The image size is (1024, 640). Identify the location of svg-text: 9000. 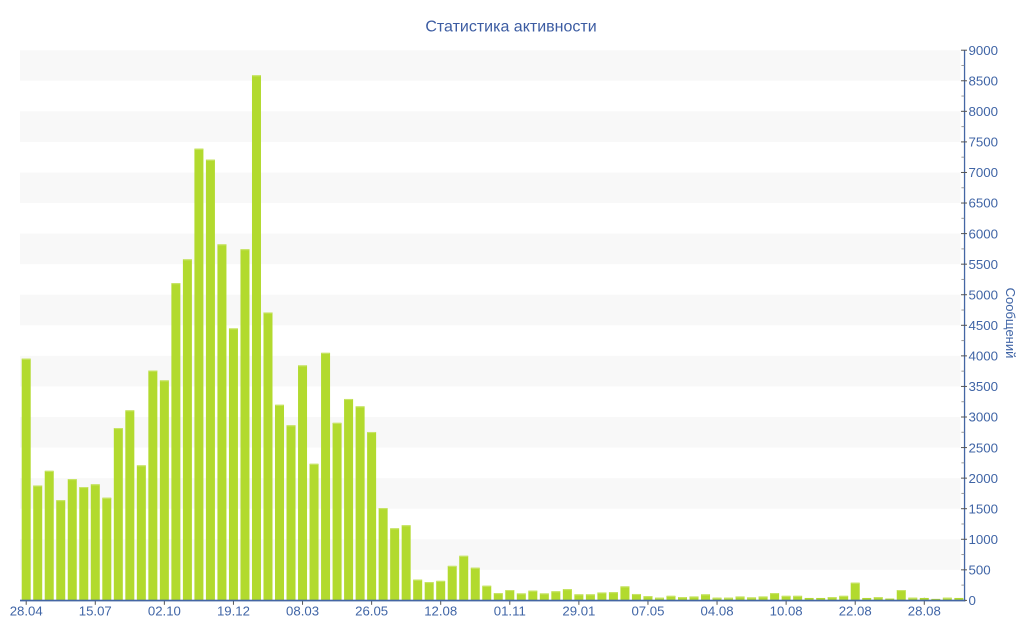
(984, 50).